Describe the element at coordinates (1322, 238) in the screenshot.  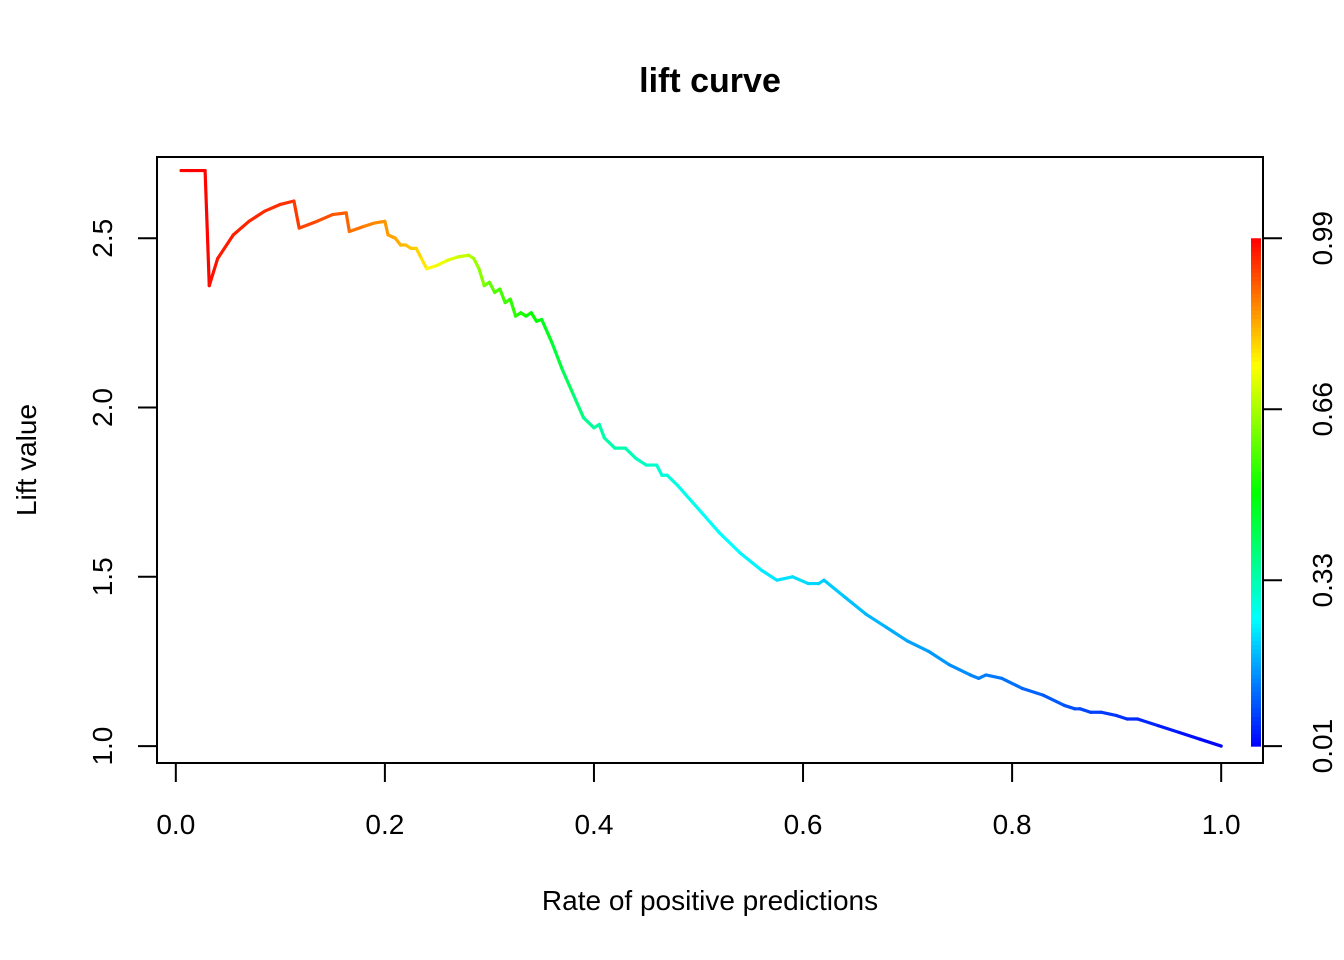
I see `colorbar-tick-label: 0.99` at that location.